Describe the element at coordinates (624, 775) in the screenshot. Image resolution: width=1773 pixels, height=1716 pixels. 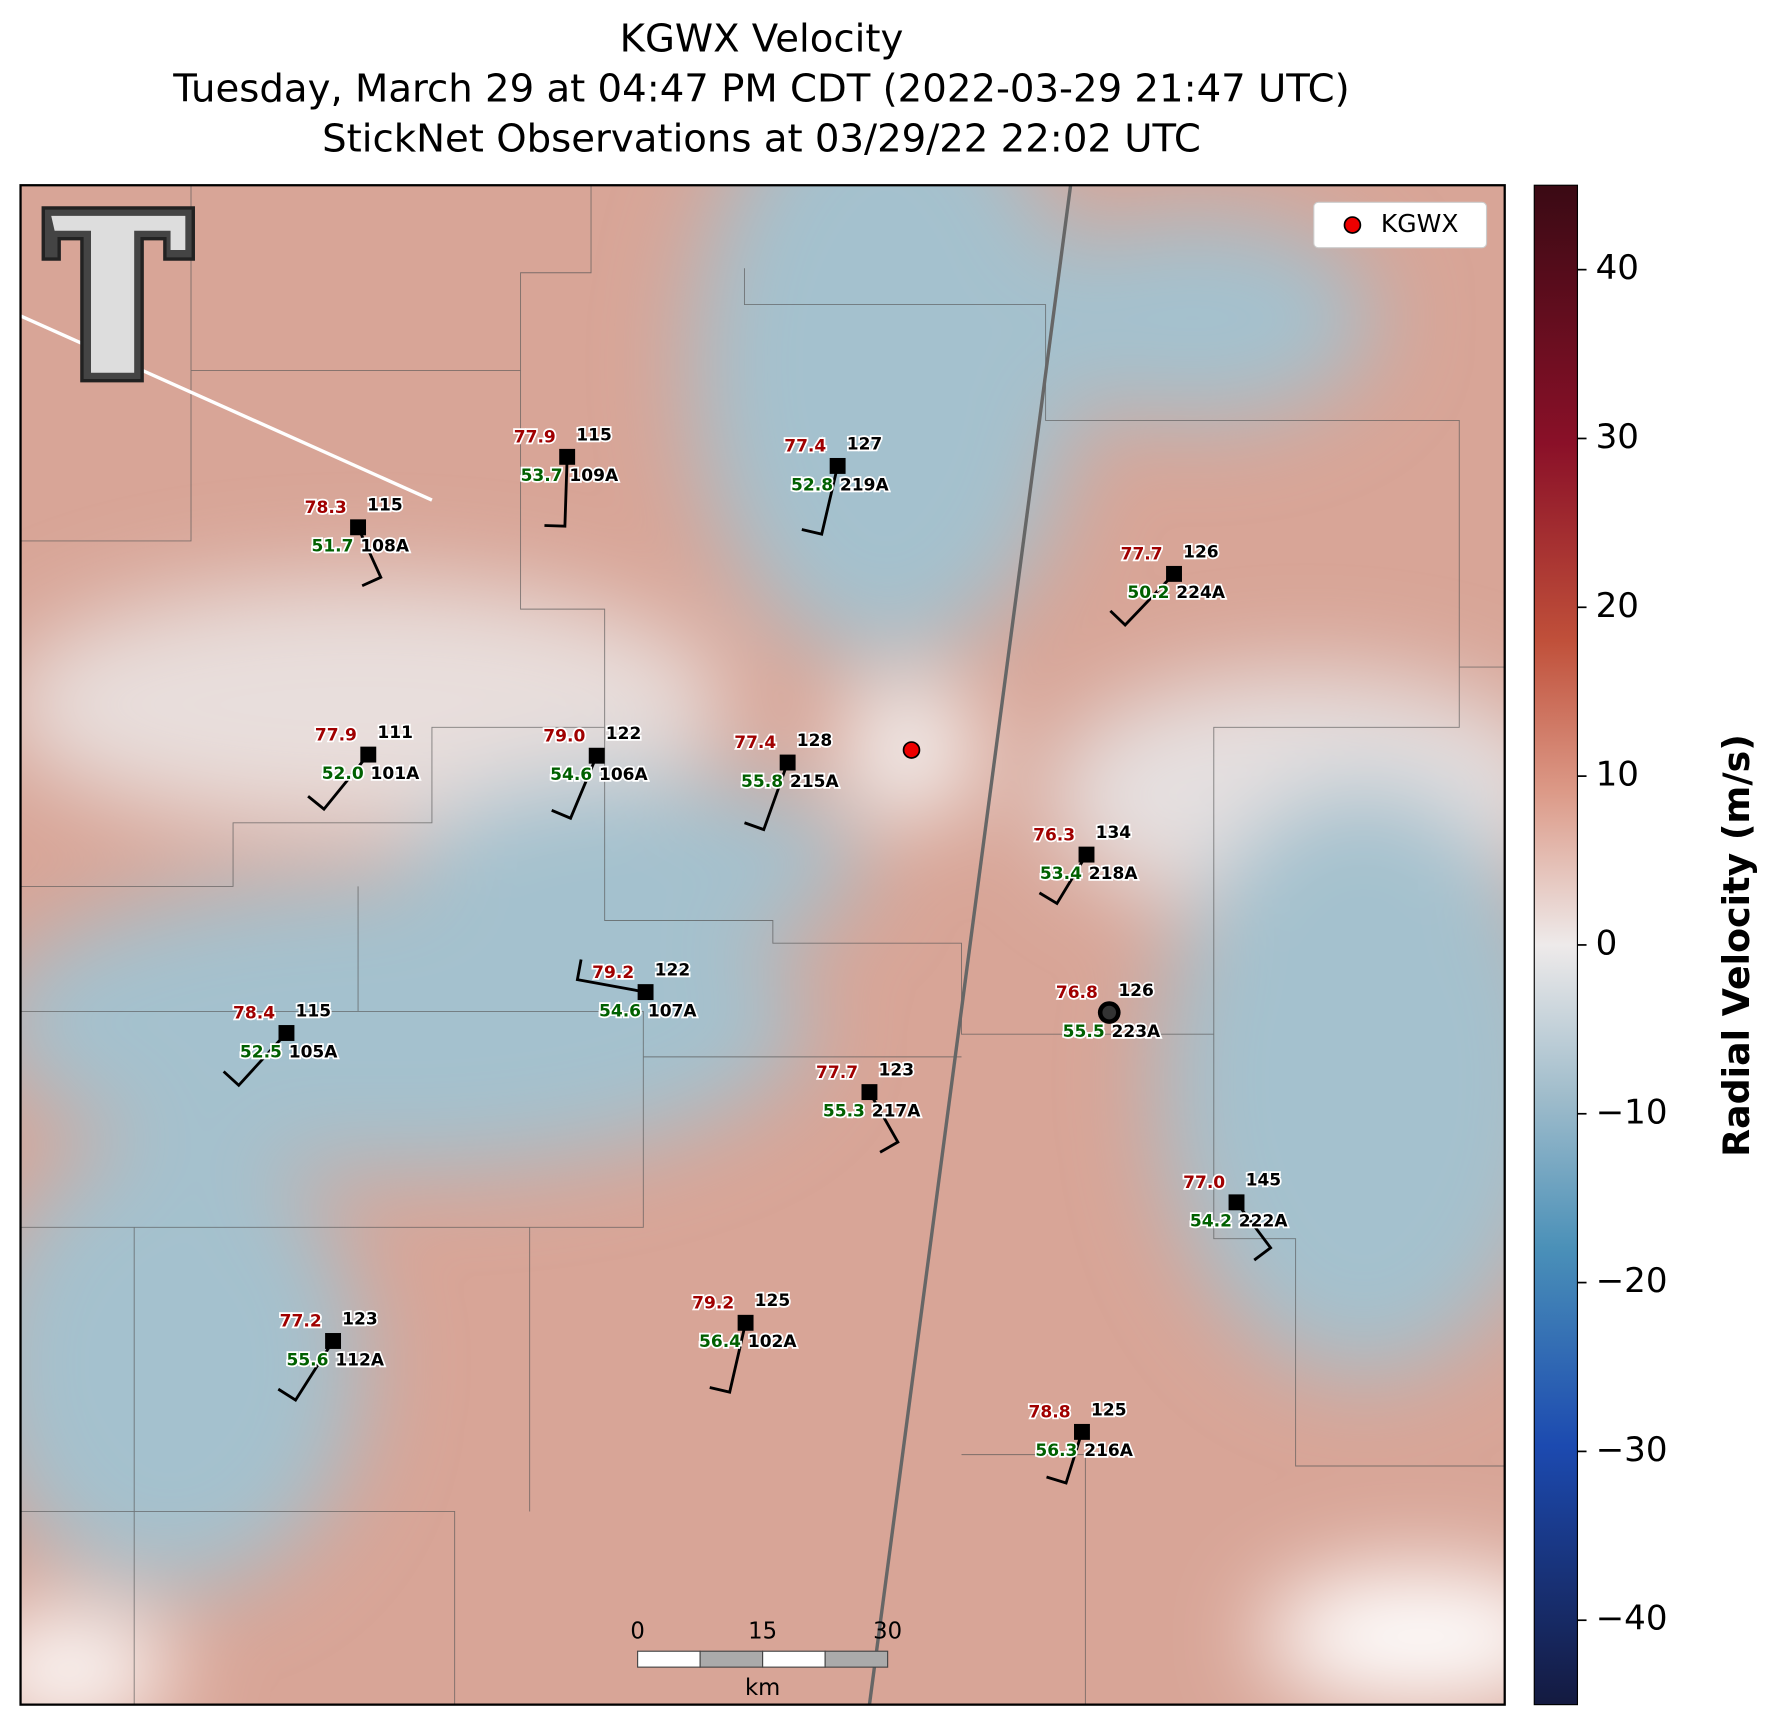
I see `station-id: 106A` at that location.